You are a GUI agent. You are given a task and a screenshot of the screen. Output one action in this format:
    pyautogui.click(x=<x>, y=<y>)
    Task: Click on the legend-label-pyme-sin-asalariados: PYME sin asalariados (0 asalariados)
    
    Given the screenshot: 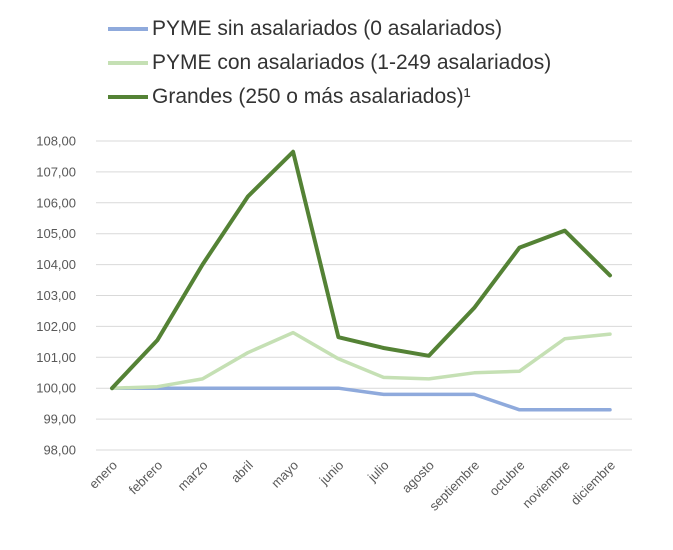 What is the action you would take?
    pyautogui.click(x=327, y=28)
    